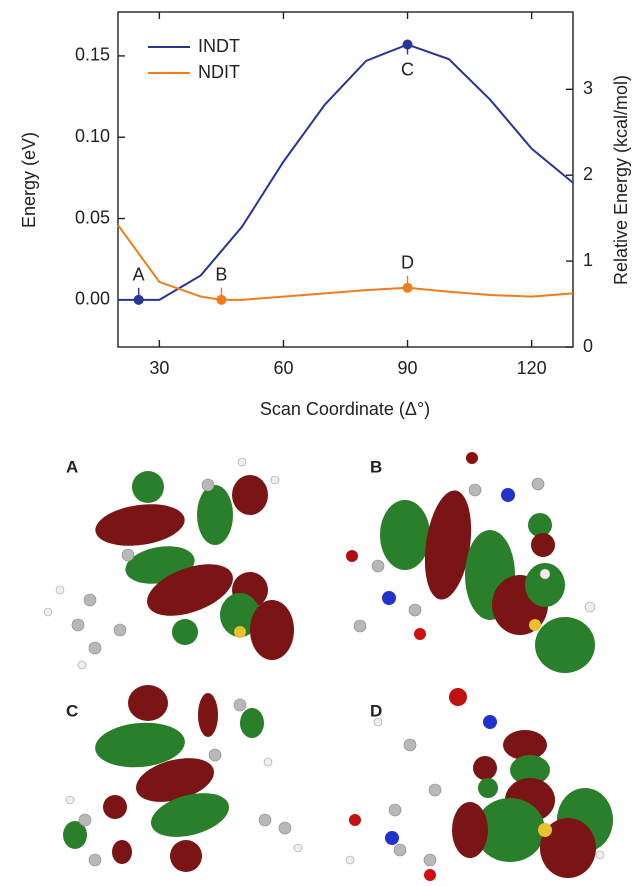 Image resolution: width=639 pixels, height=886 pixels. What do you see at coordinates (72, 710) in the screenshot?
I see `panel-label: C` at bounding box center [72, 710].